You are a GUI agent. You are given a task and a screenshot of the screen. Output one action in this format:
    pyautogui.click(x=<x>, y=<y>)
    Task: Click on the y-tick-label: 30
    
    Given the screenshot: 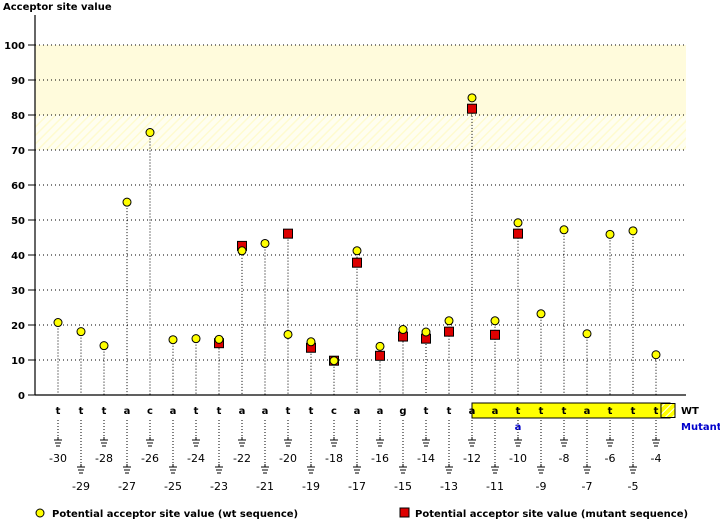 What is the action you would take?
    pyautogui.click(x=18, y=291)
    